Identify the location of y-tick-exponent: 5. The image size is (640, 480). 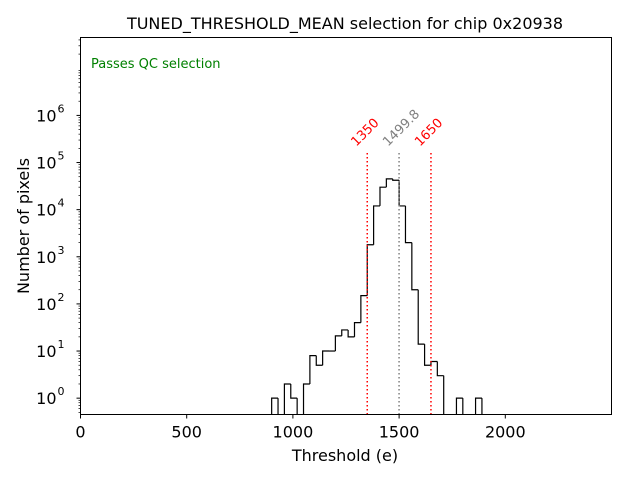
(61, 156).